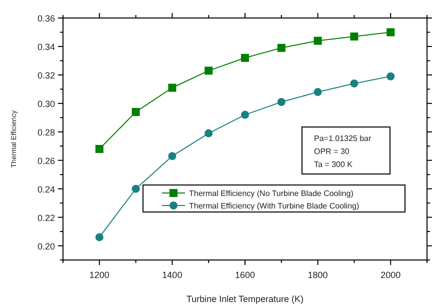 This screenshot has height=308, width=442. What do you see at coordinates (46, 189) in the screenshot?
I see `y-tick-label: 0.24` at bounding box center [46, 189].